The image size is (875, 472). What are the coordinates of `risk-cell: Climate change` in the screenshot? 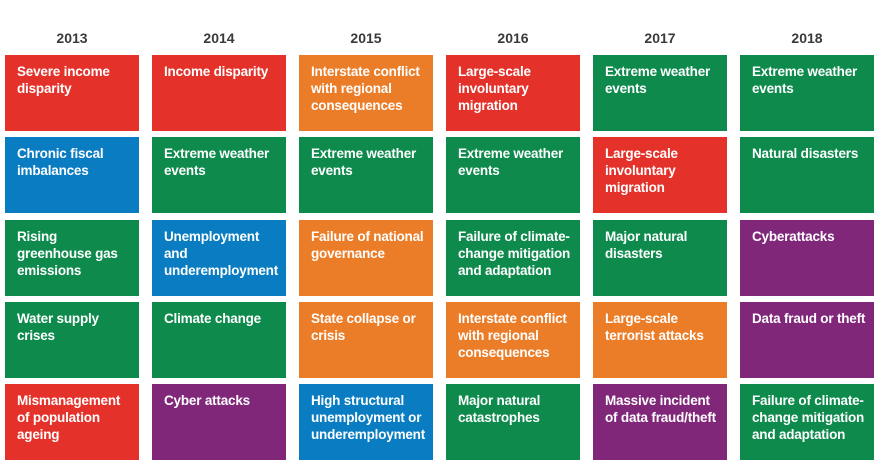 It's located at (219, 340).